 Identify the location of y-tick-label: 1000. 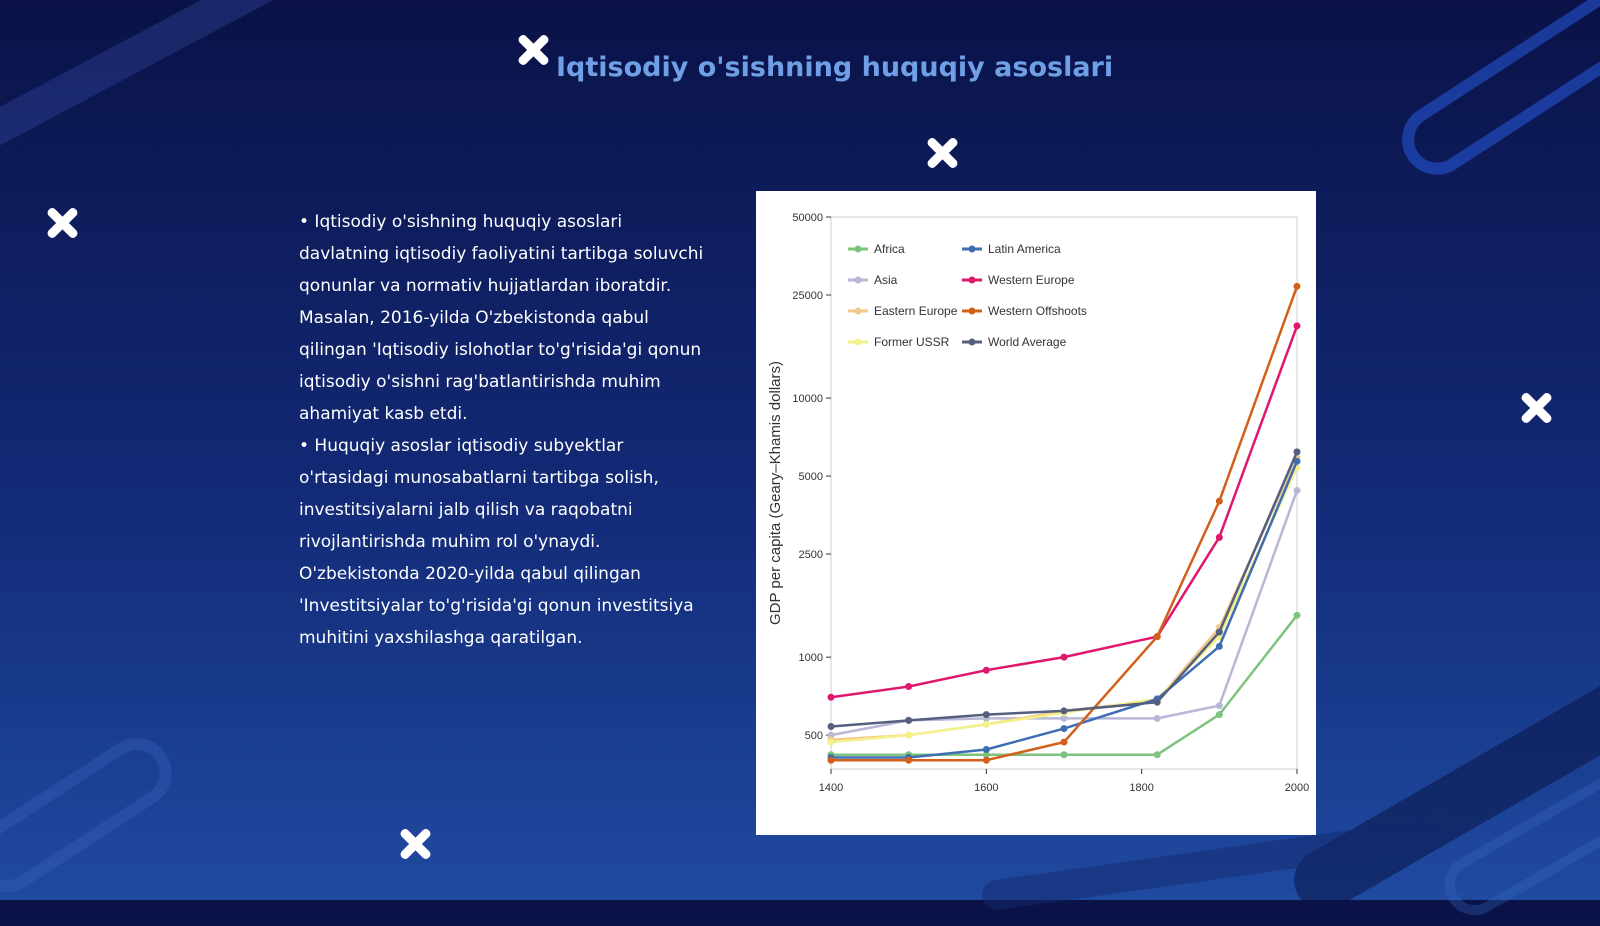
(811, 658).